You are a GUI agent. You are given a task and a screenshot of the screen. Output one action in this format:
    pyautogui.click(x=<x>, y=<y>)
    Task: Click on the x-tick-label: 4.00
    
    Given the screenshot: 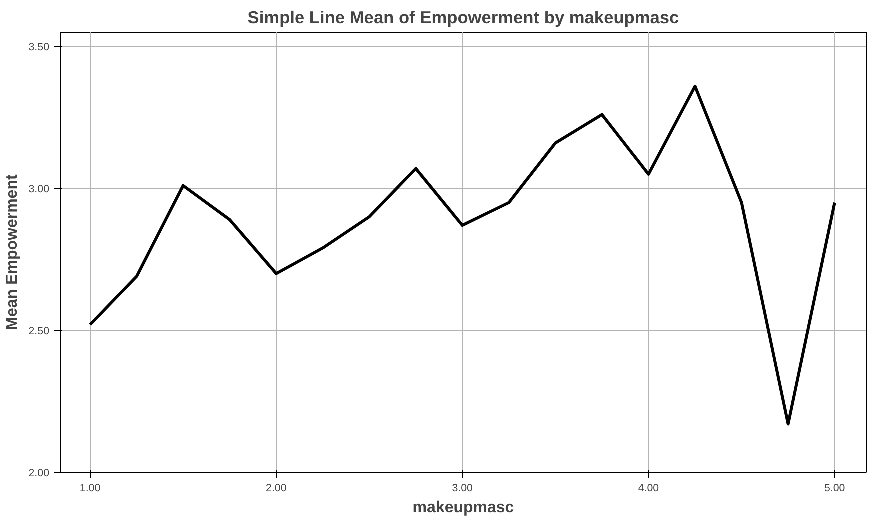 What is the action you would take?
    pyautogui.click(x=649, y=488)
    